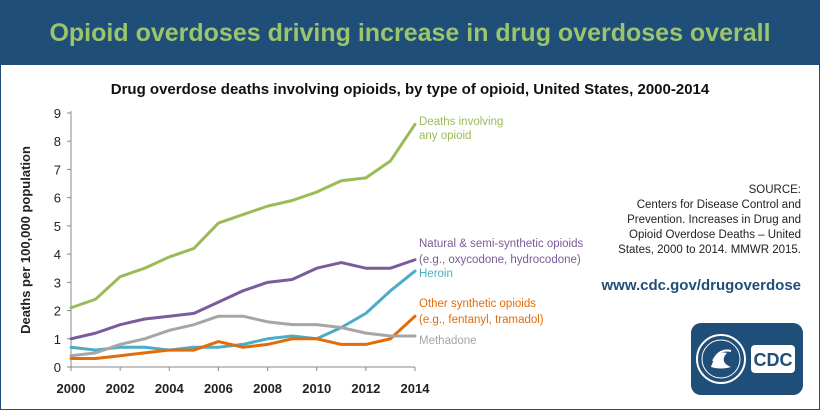 This screenshot has height=410, width=820. I want to click on hhs-seal-icon, so click(721, 359).